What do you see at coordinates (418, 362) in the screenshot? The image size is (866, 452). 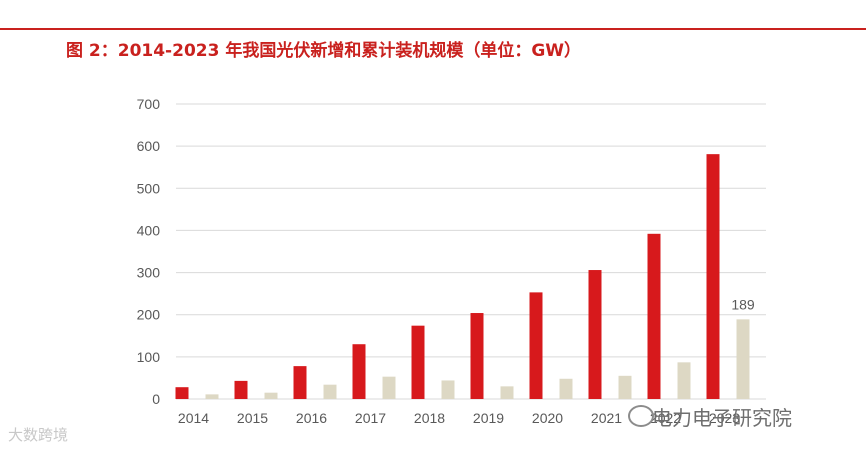 I see `bar-cumulative-2018` at bounding box center [418, 362].